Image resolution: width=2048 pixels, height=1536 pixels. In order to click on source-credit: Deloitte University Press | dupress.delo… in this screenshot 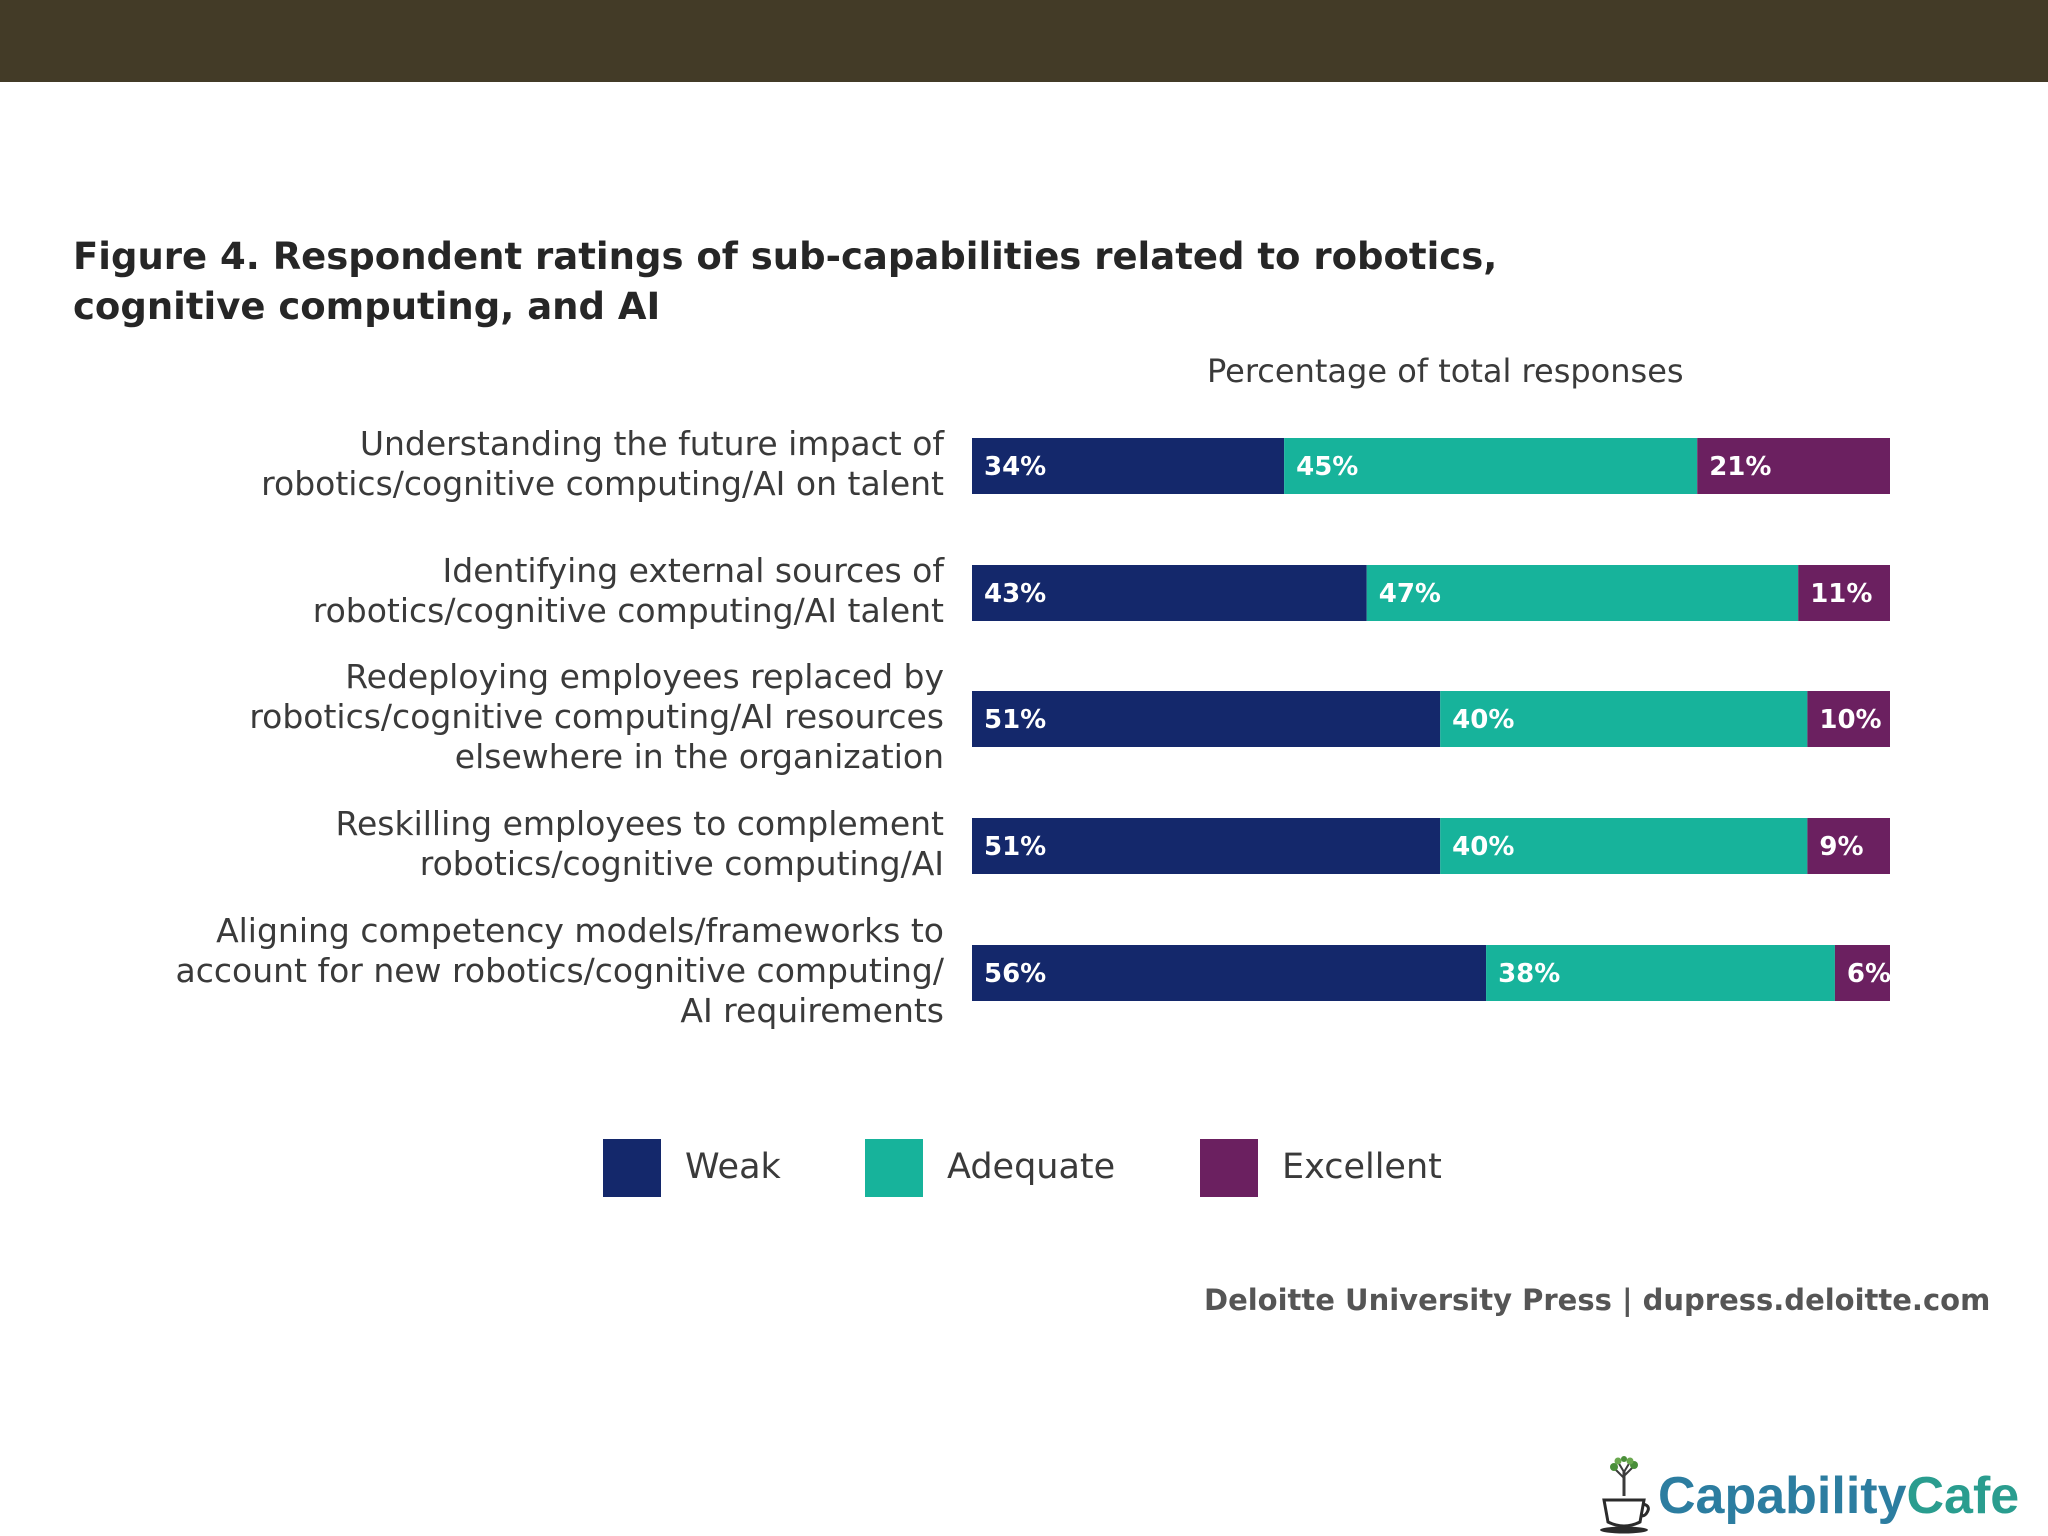, I will do `click(1597, 1300)`.